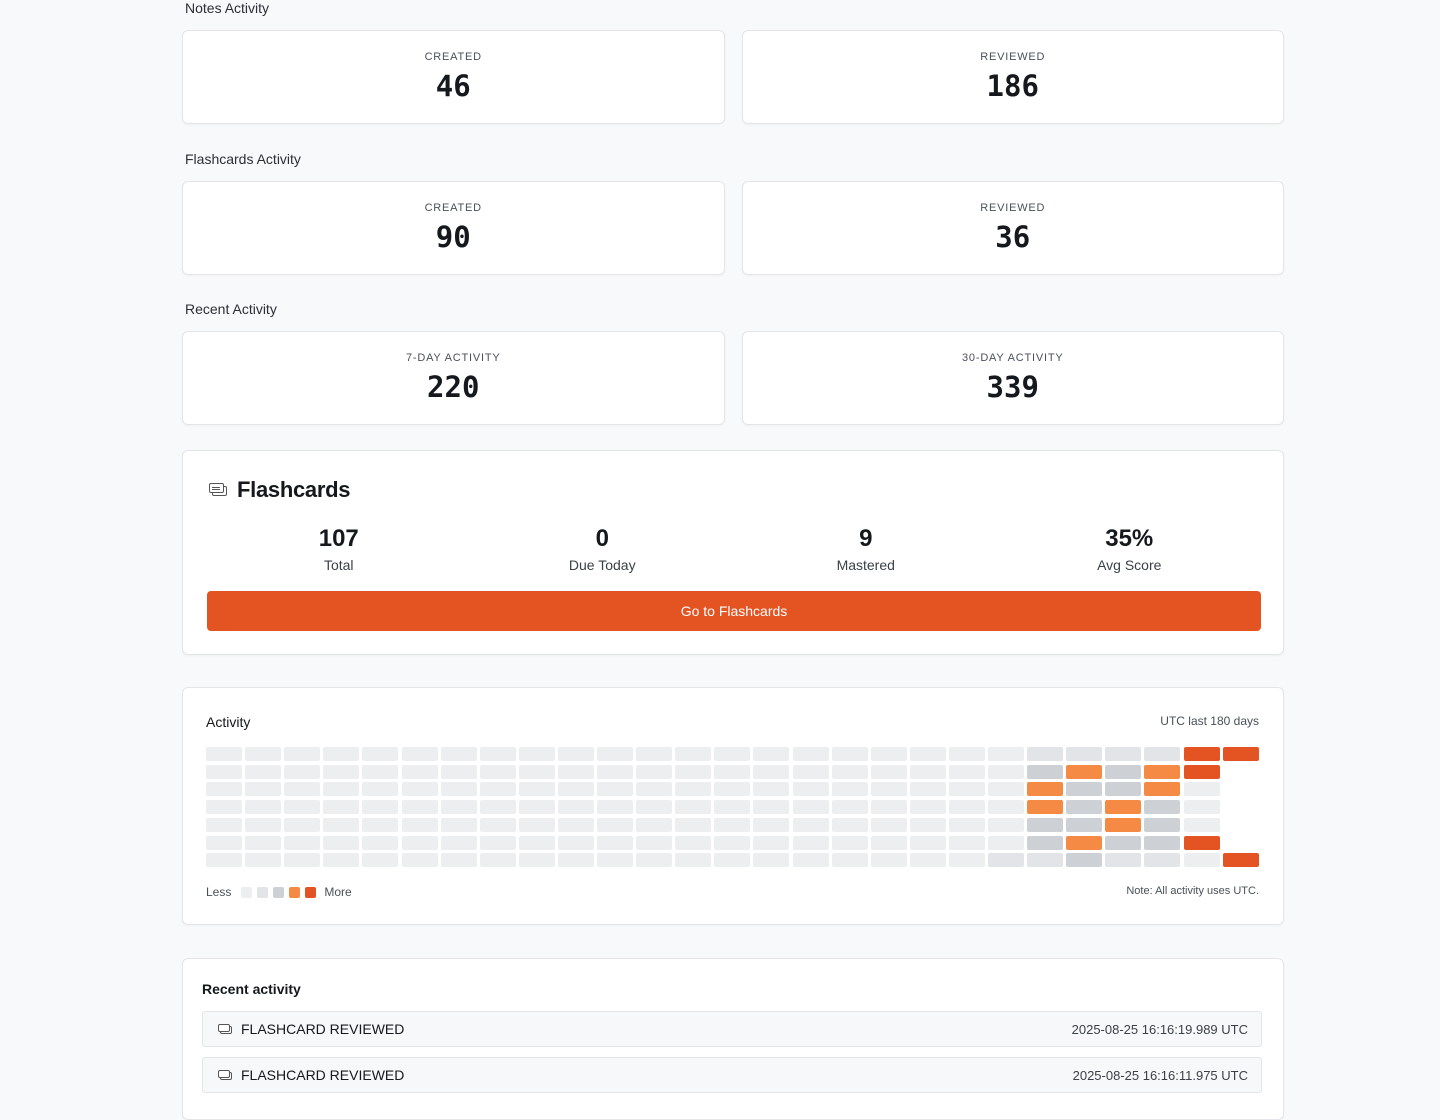 This screenshot has width=1440, height=1120. I want to click on notes-reviewed-label: REVIEWED, so click(1013, 57).